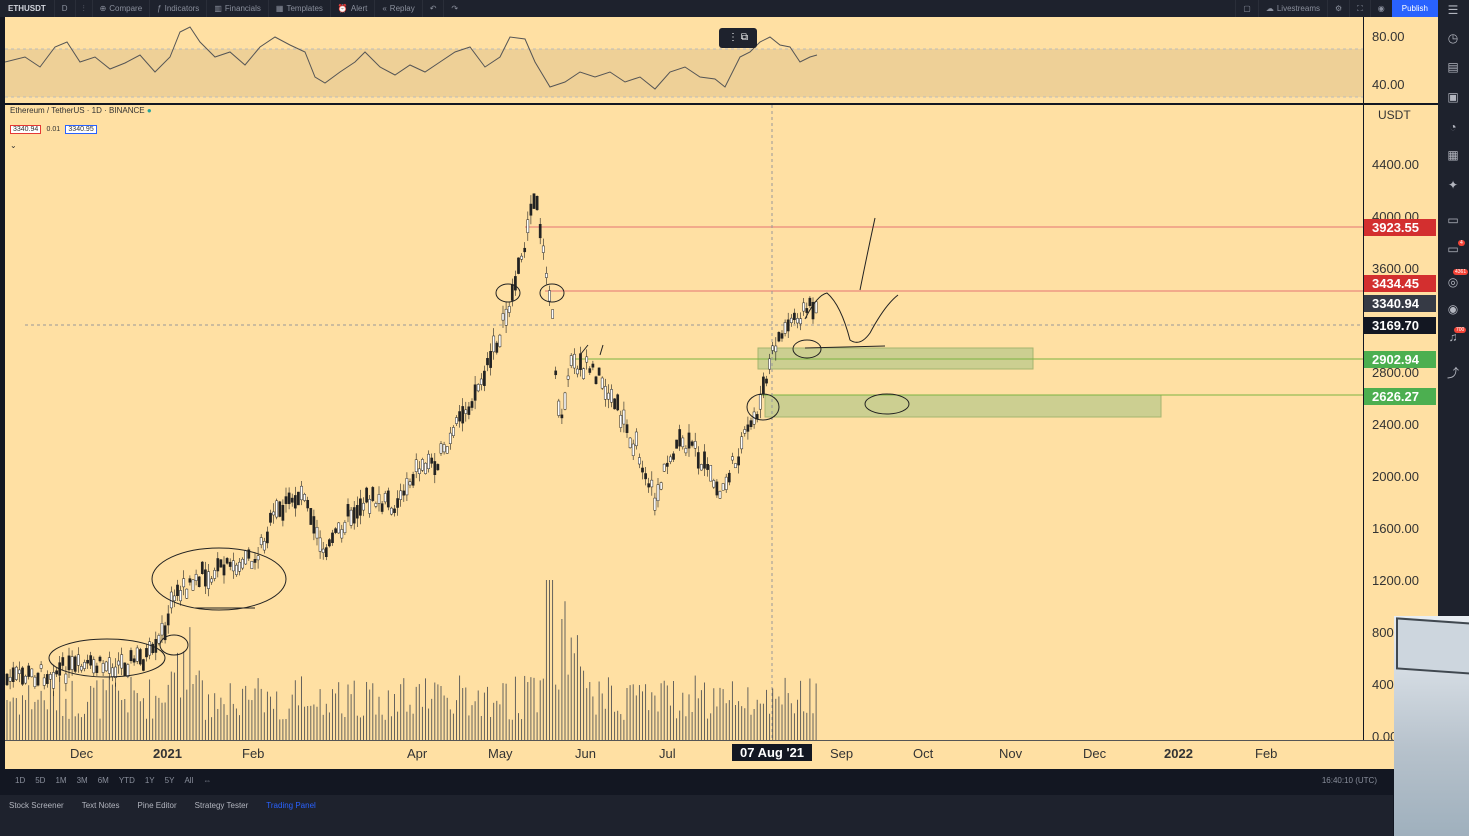  I want to click on indicators-button: ƒ Indicators, so click(177, 8).